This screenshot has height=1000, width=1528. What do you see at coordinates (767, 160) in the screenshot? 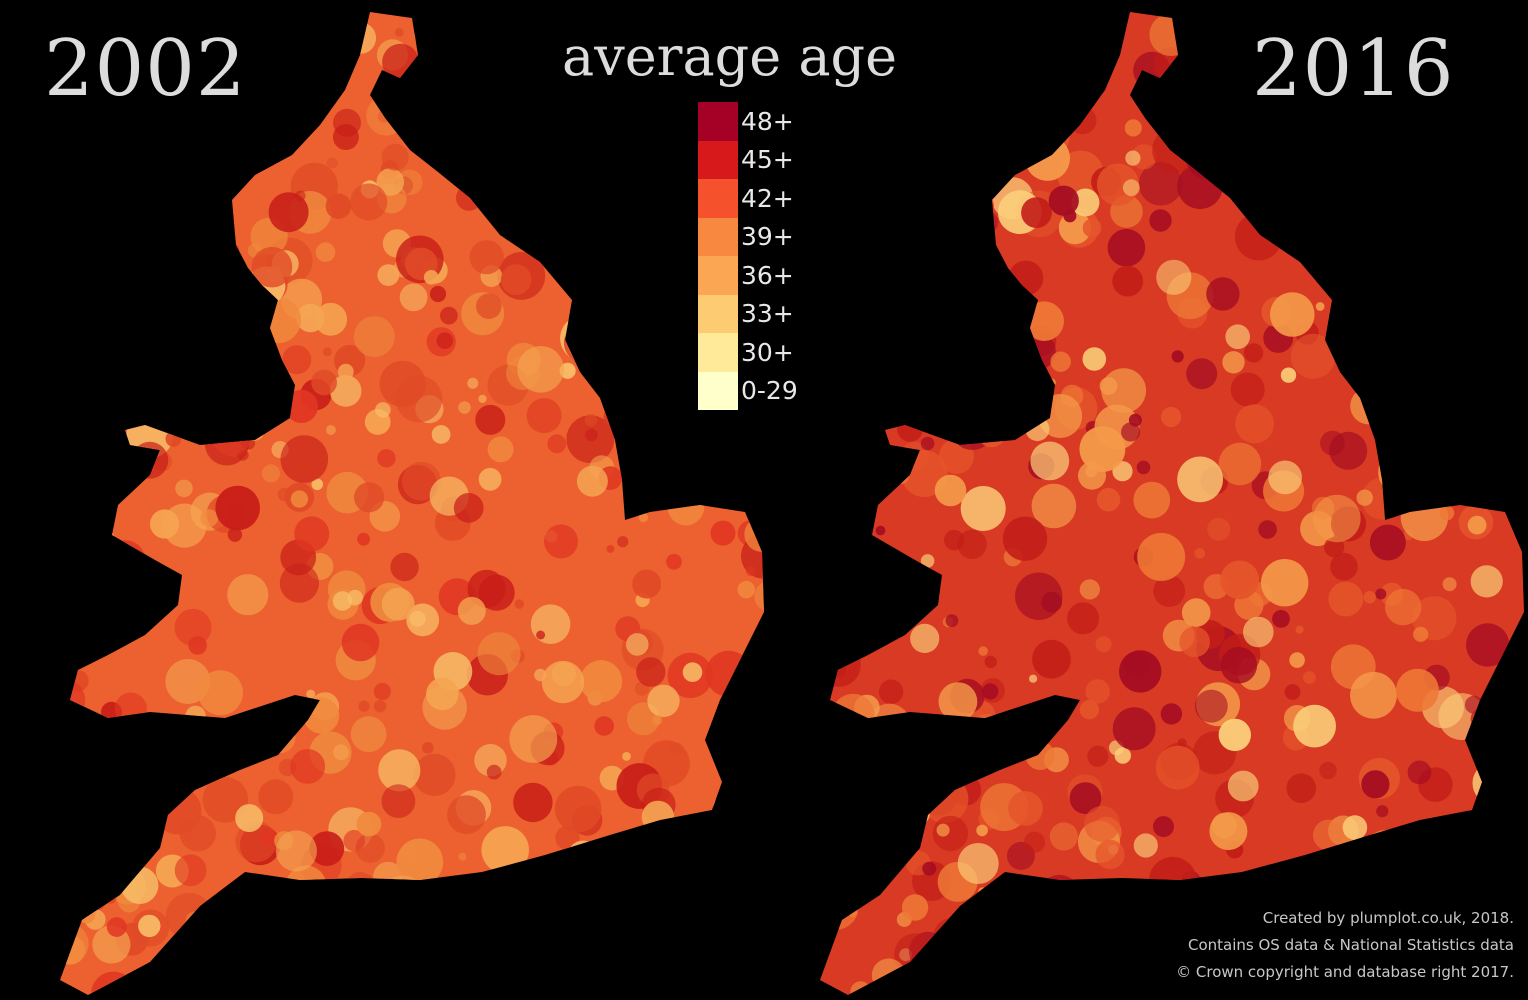
I see `legend-label: 45+` at bounding box center [767, 160].